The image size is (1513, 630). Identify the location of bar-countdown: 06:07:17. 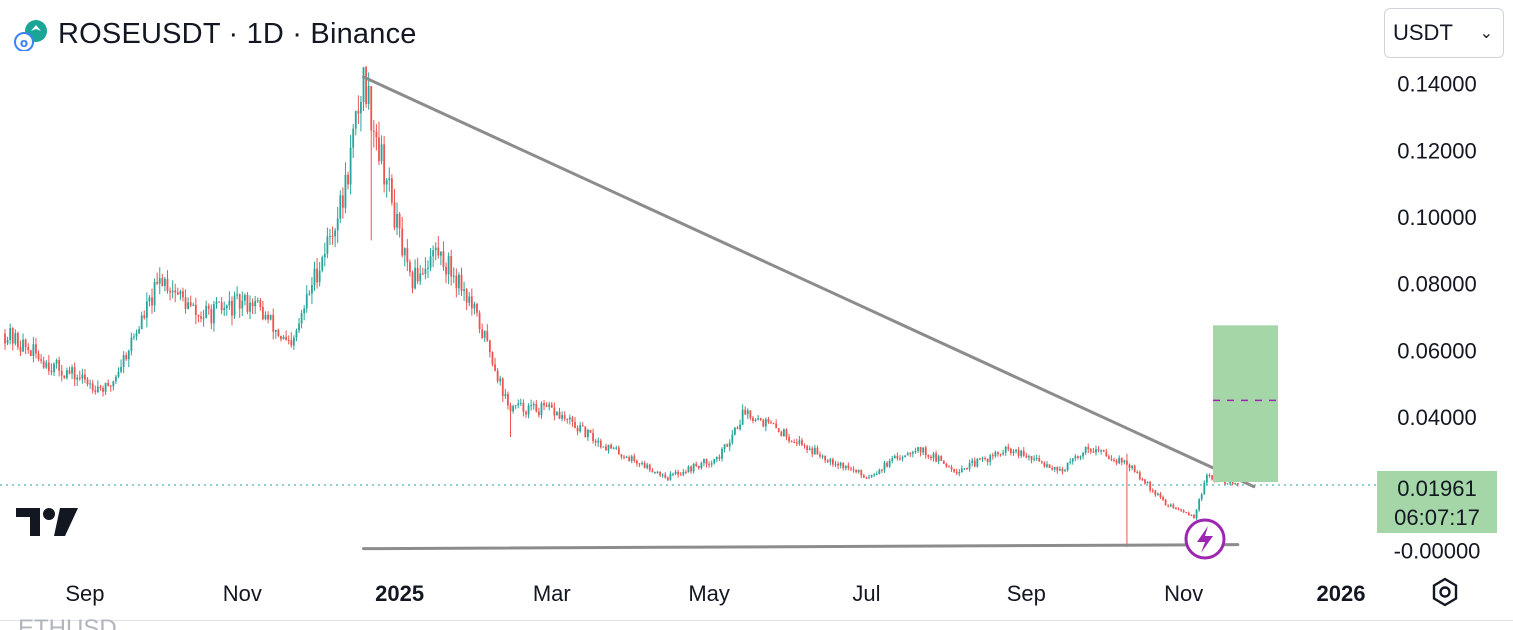
(1437, 517).